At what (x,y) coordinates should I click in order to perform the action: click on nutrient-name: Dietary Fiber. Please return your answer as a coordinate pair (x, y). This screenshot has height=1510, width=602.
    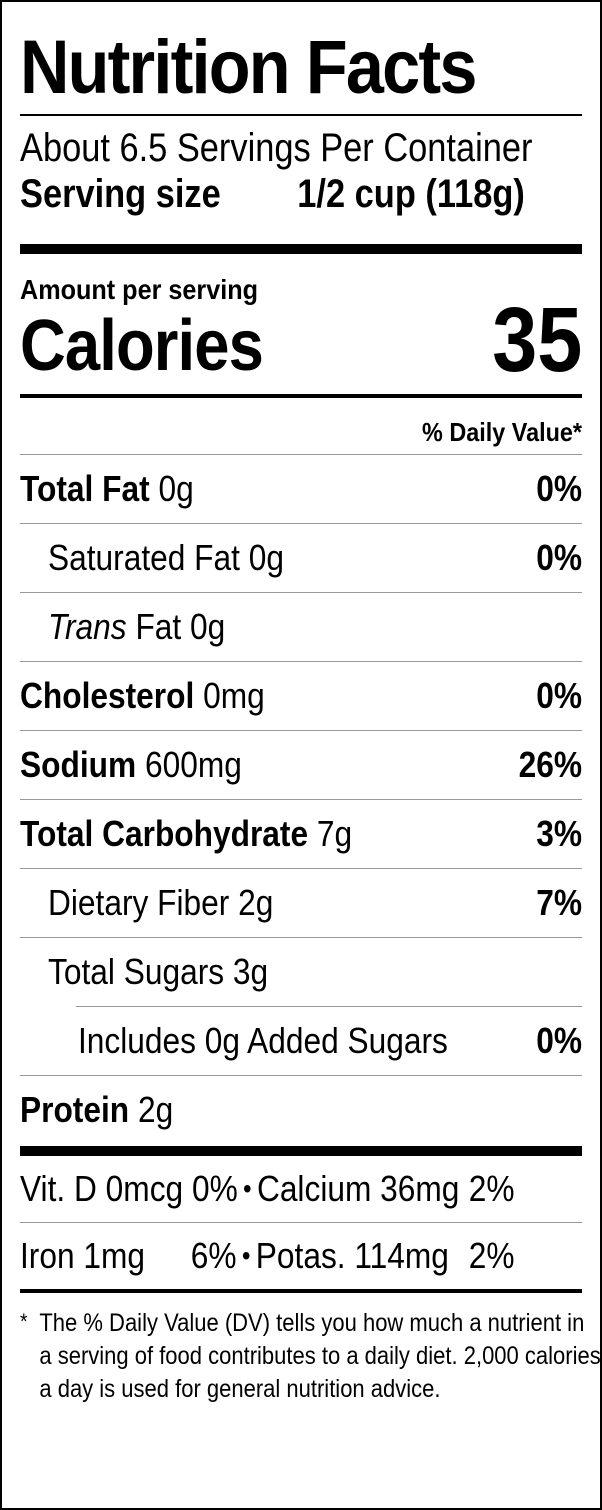
    Looking at the image, I should click on (139, 902).